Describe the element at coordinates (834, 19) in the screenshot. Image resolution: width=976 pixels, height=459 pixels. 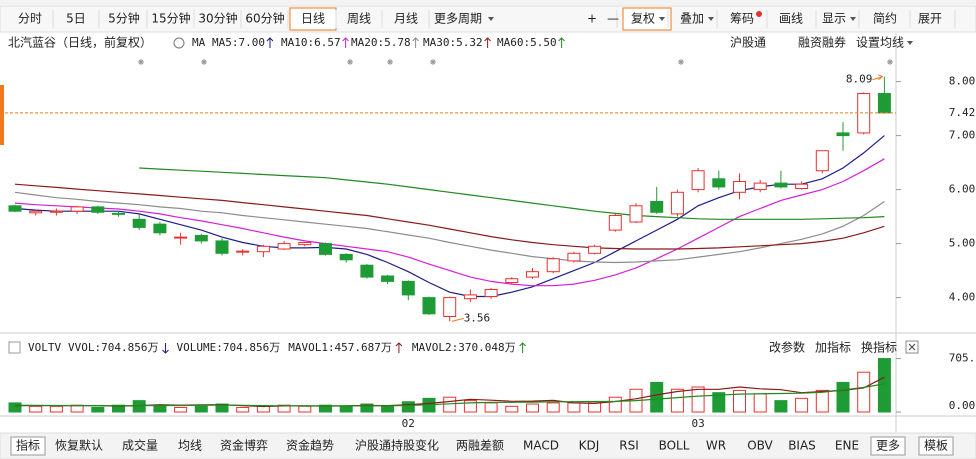
I see `tool-button: 显示` at that location.